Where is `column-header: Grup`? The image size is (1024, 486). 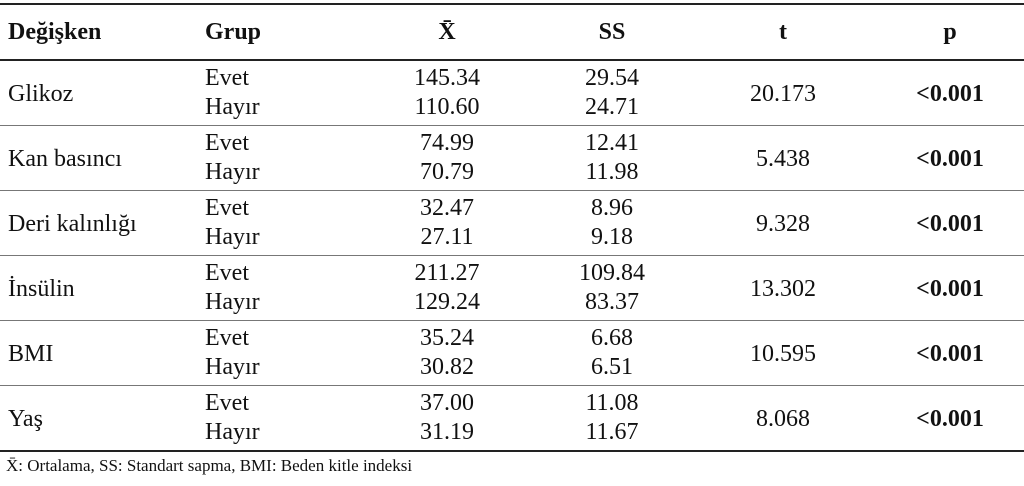 column-header: Grup is located at coordinates (233, 32).